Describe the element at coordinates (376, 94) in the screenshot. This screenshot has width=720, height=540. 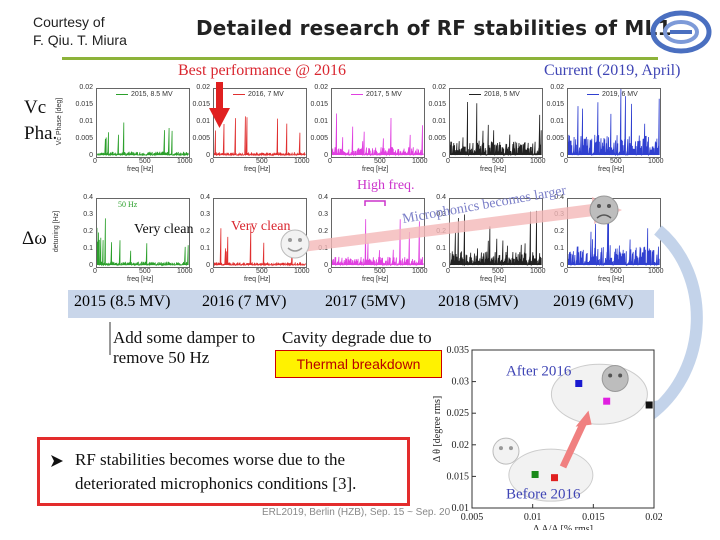
I see `spectrum-legend: 2017, 5 MV` at that location.